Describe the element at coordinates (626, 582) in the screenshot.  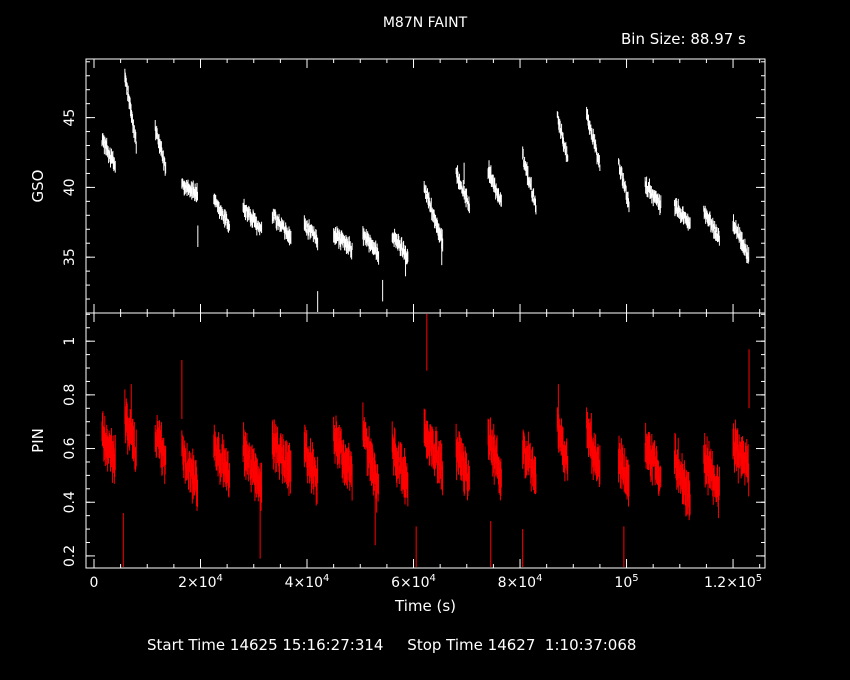
I see `x-tick-label: 105` at that location.